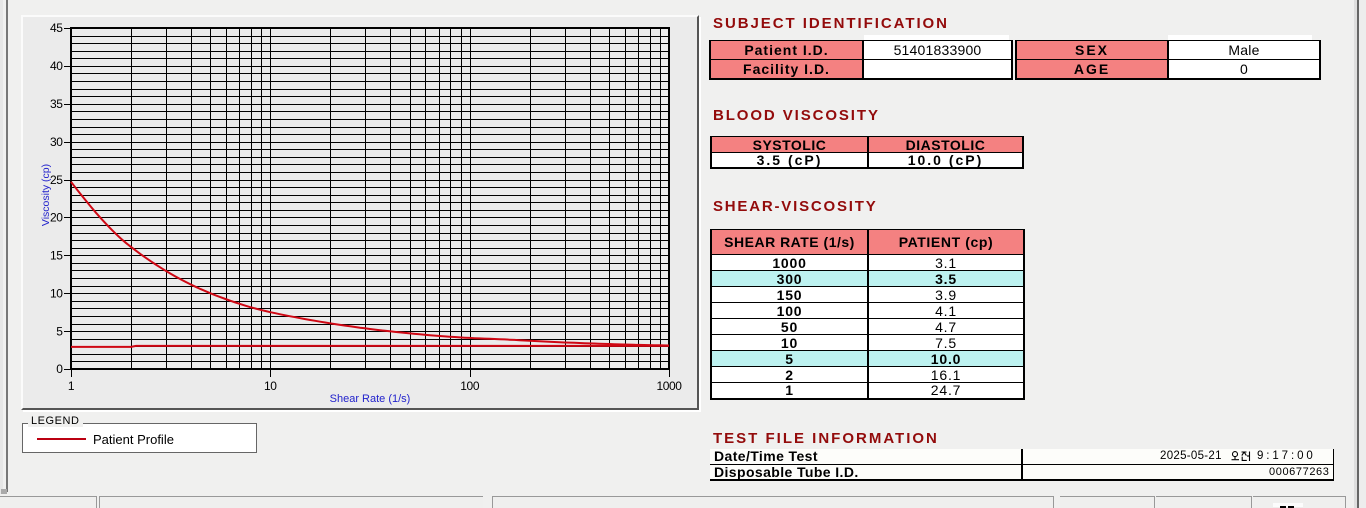 This screenshot has width=1366, height=508. What do you see at coordinates (71, 386) in the screenshot?
I see `svg-text: 1` at bounding box center [71, 386].